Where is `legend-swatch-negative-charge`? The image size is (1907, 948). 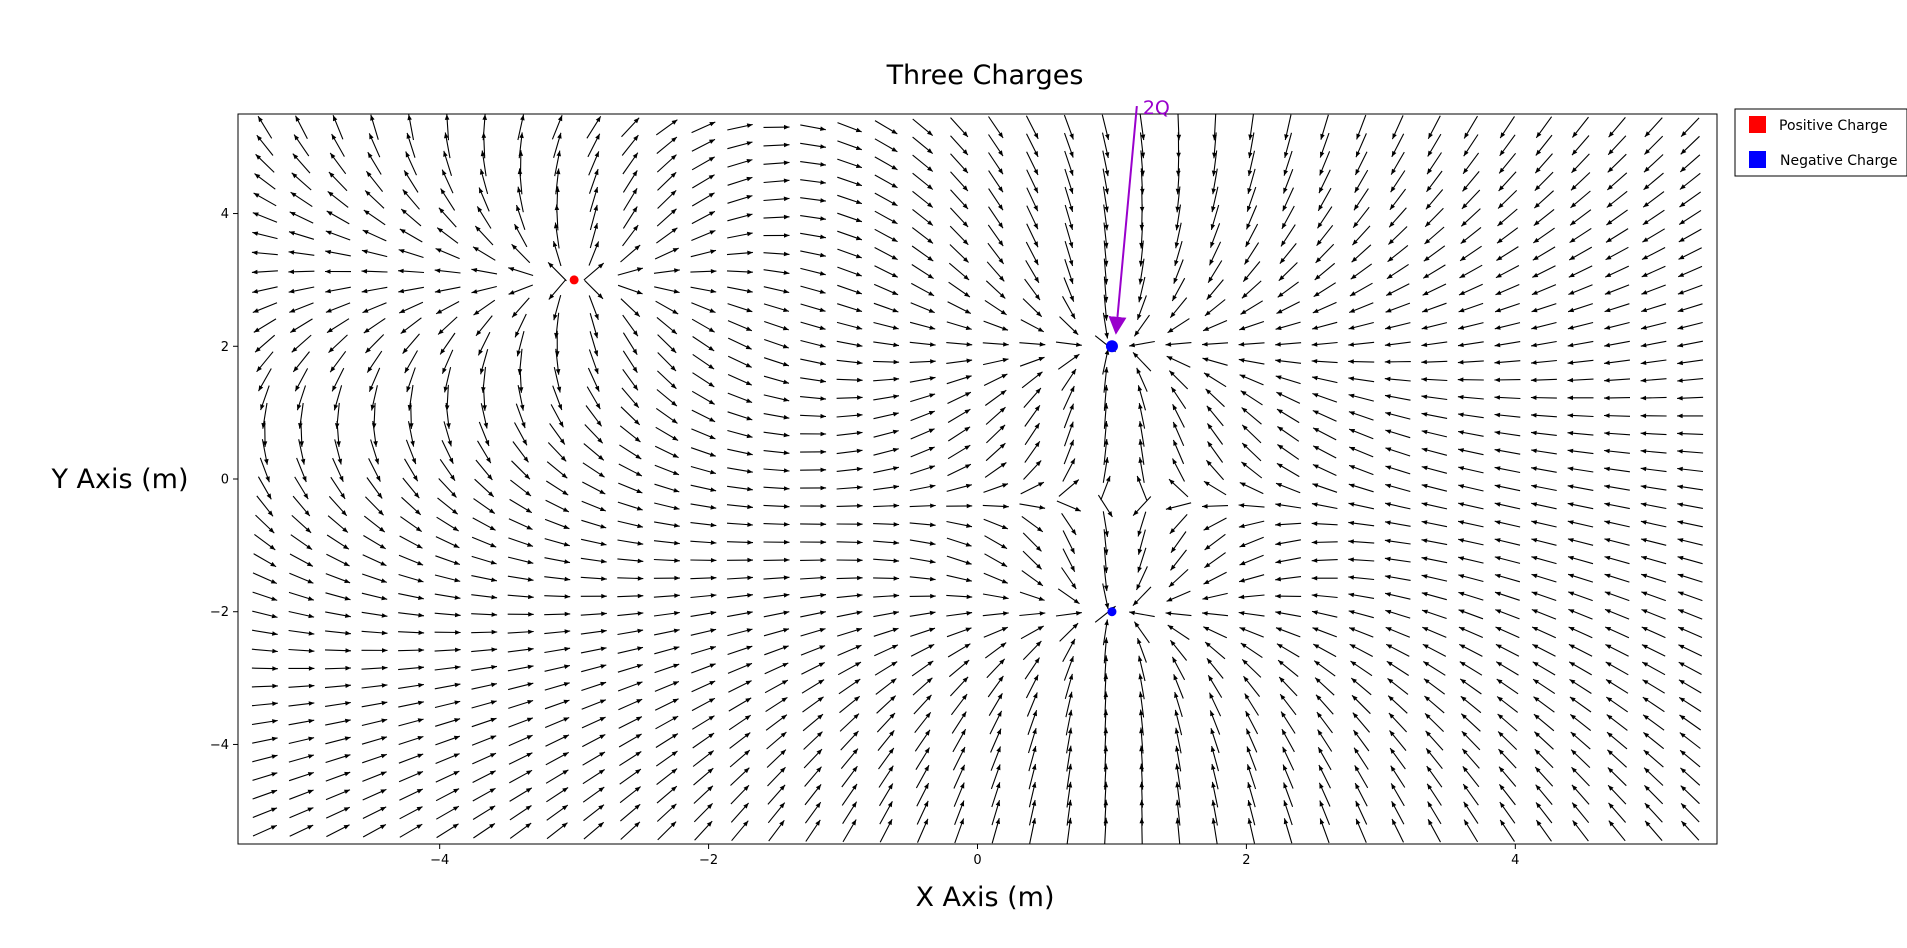 legend-swatch-negative-charge is located at coordinates (1757, 159).